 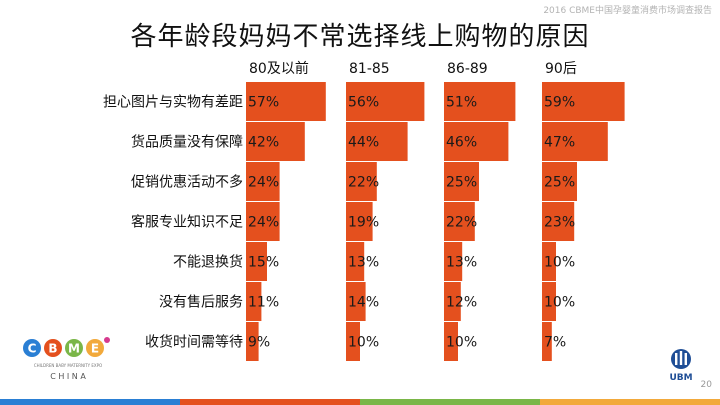 I want to click on svg-text: UBM, so click(x=680, y=378).